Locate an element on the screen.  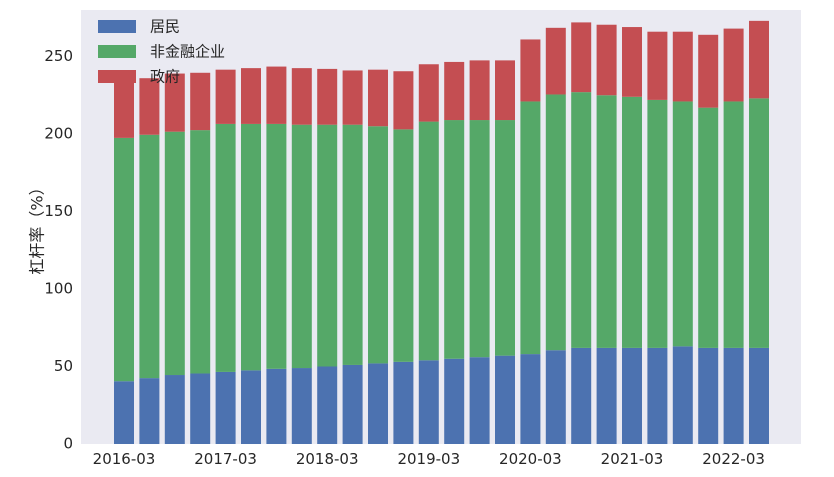
y-tick-label-4: 200 is located at coordinates (58, 134).